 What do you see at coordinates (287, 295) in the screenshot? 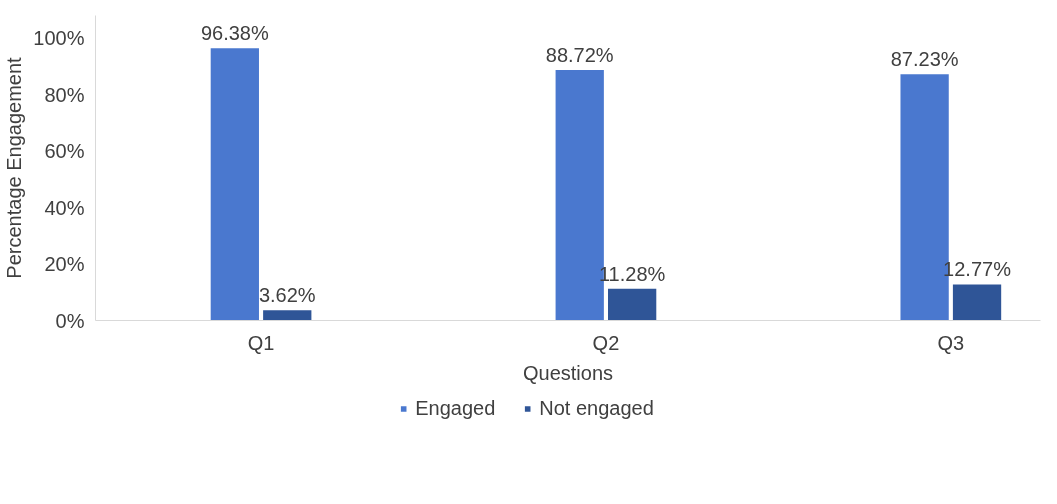
I see `data-label: 3.62%` at bounding box center [287, 295].